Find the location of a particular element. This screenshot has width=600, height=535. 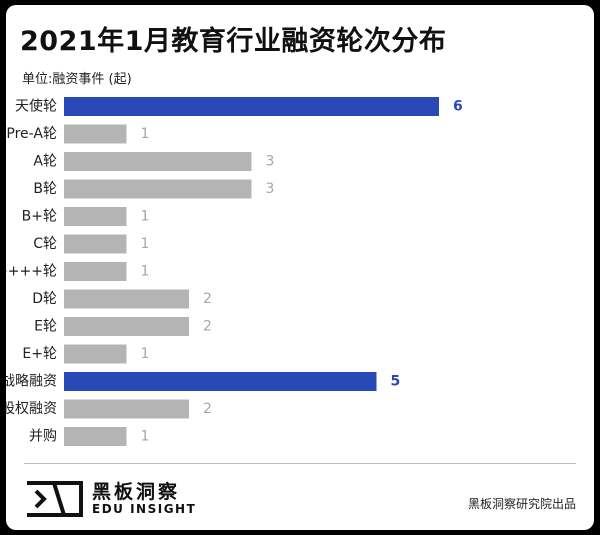

bar-战略融资 is located at coordinates (220, 381).